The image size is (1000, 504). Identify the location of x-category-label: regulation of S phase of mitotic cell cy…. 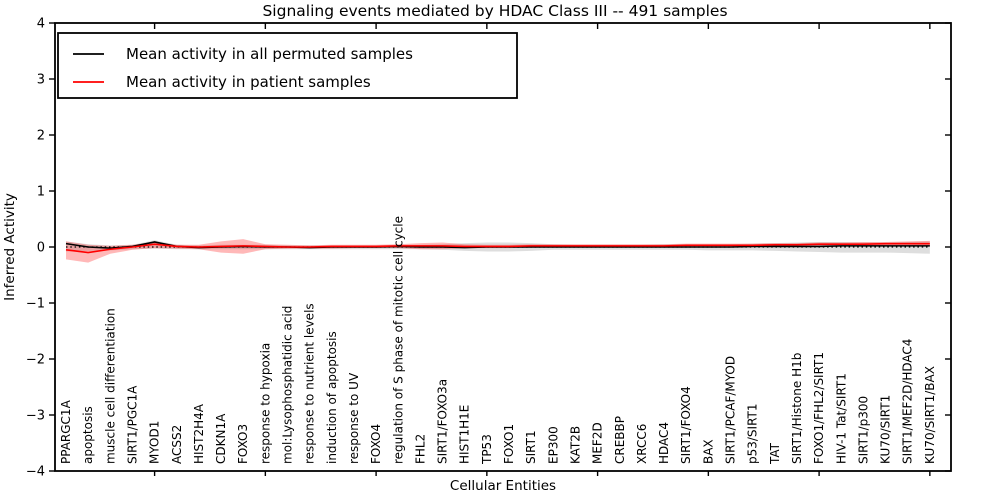
(398, 340).